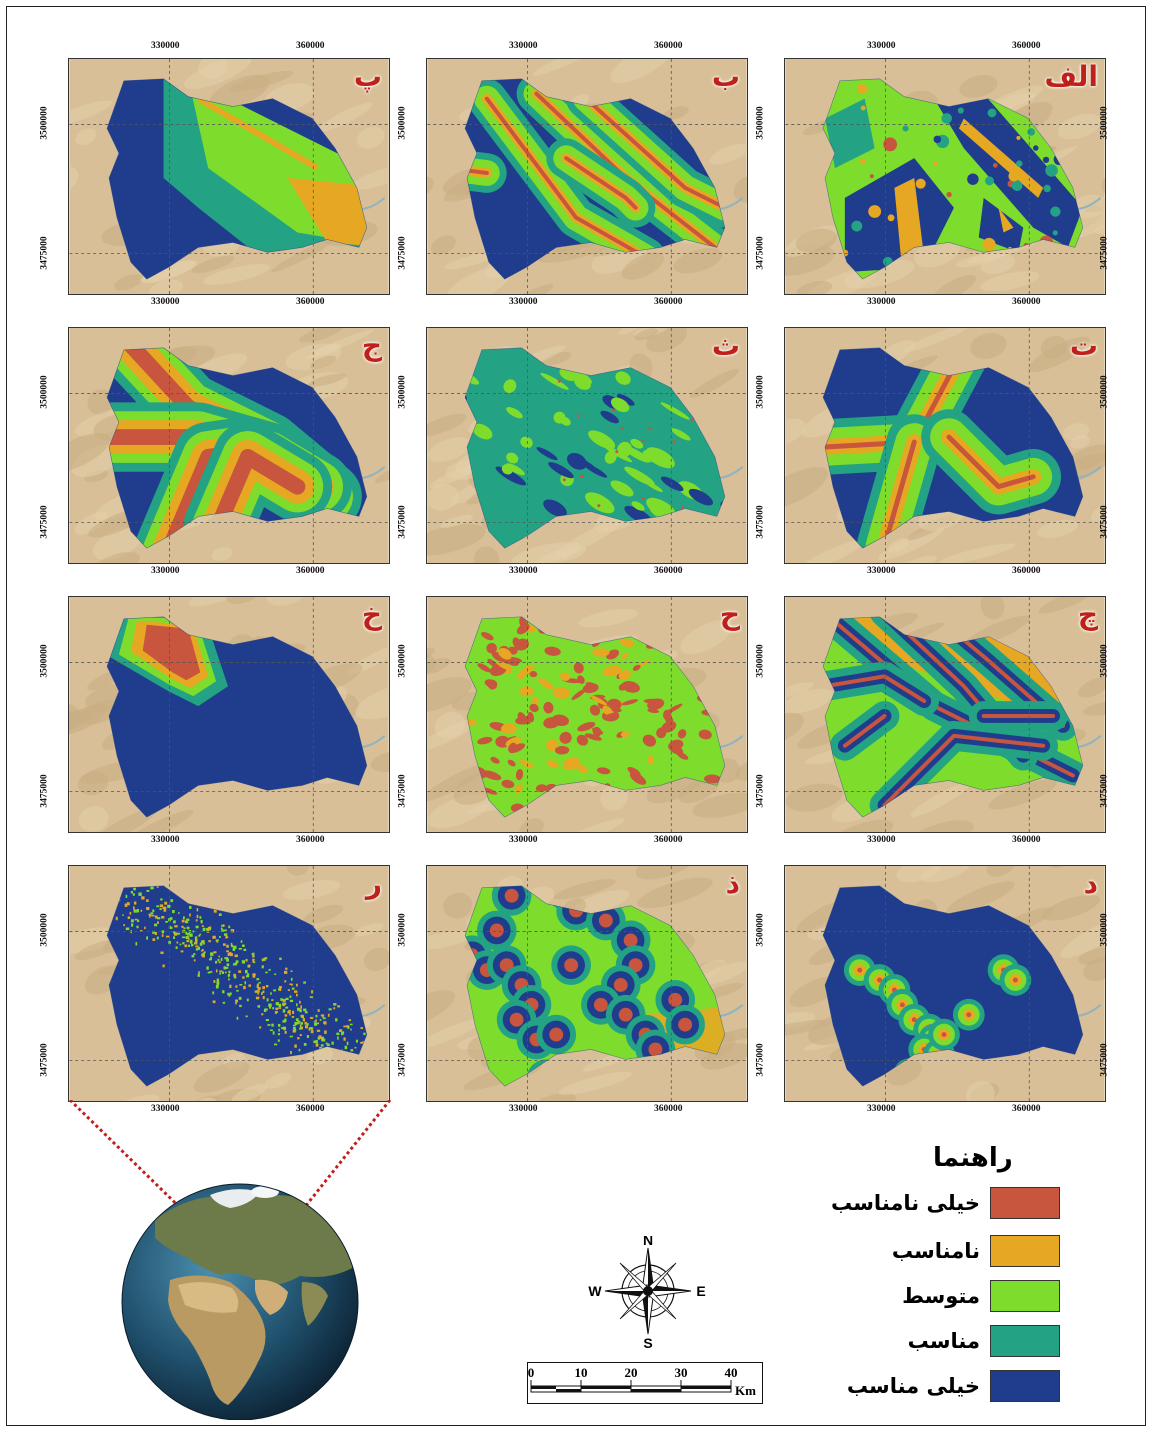  I want to click on panel-label: چ, so click(1087, 614).